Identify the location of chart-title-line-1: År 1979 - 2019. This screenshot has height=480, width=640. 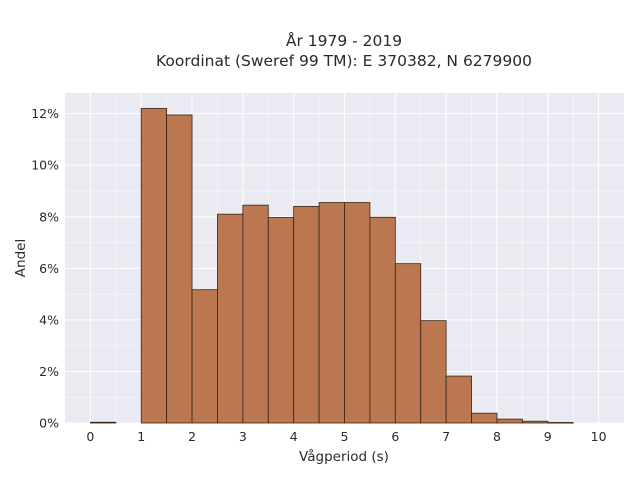
(344, 40).